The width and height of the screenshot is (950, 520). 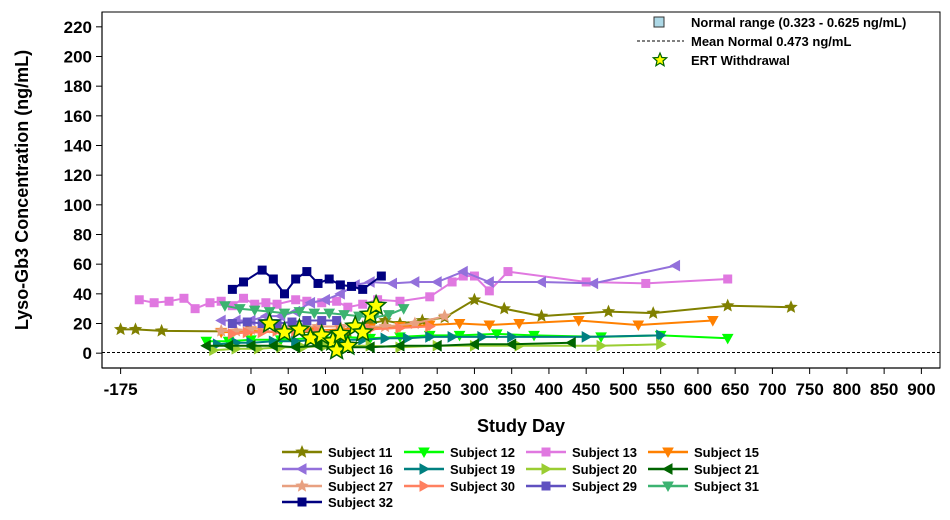 What do you see at coordinates (698, 389) in the screenshot?
I see `x-tick-label: 600` at bounding box center [698, 389].